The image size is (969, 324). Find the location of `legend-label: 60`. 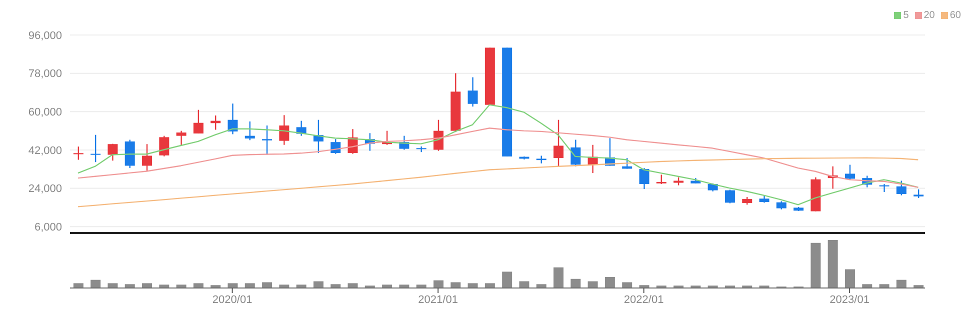

legend-label: 60 is located at coordinates (955, 15).